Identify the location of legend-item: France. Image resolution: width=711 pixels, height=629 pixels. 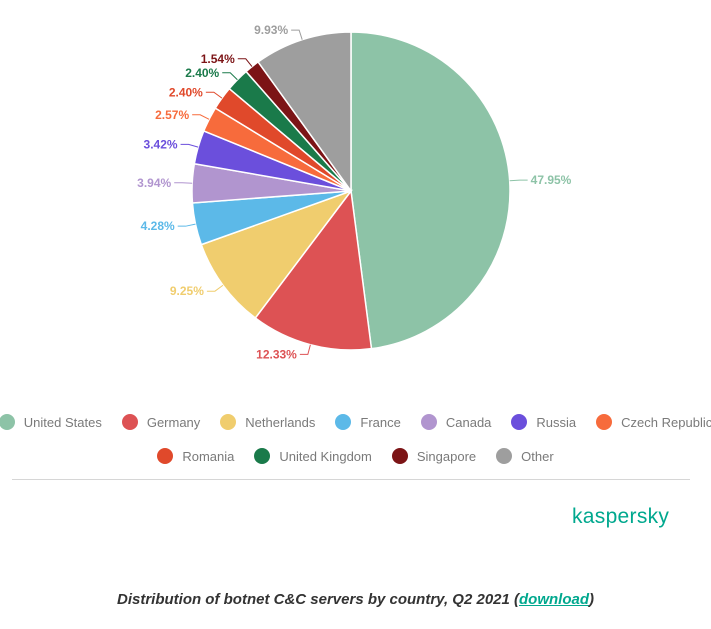
(368, 422).